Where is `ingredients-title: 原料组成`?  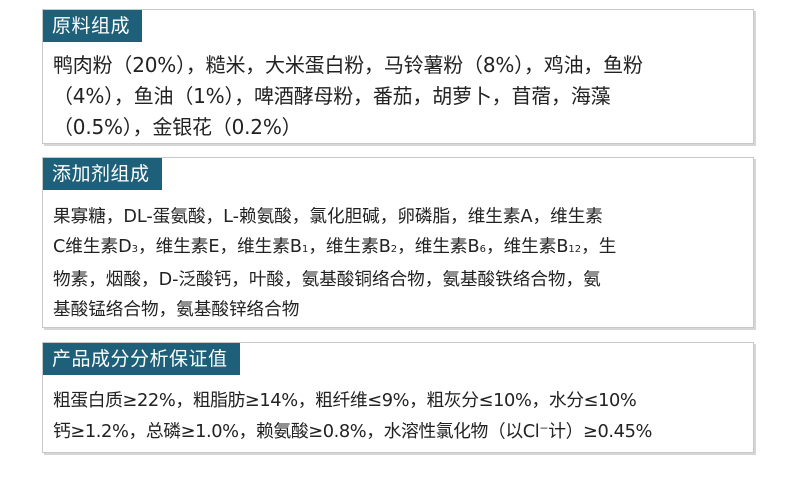 ingredients-title: 原料组成 is located at coordinates (93, 26).